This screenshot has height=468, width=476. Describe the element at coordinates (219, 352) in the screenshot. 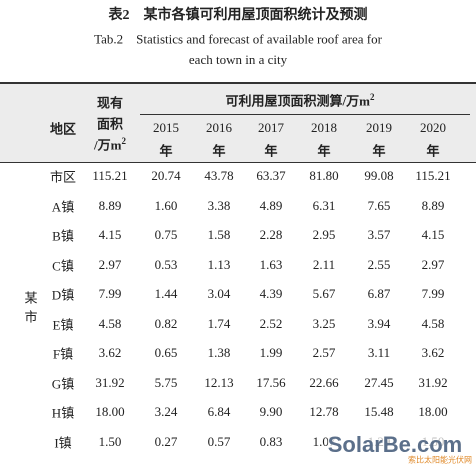

I see `cell: 1.38` at that location.